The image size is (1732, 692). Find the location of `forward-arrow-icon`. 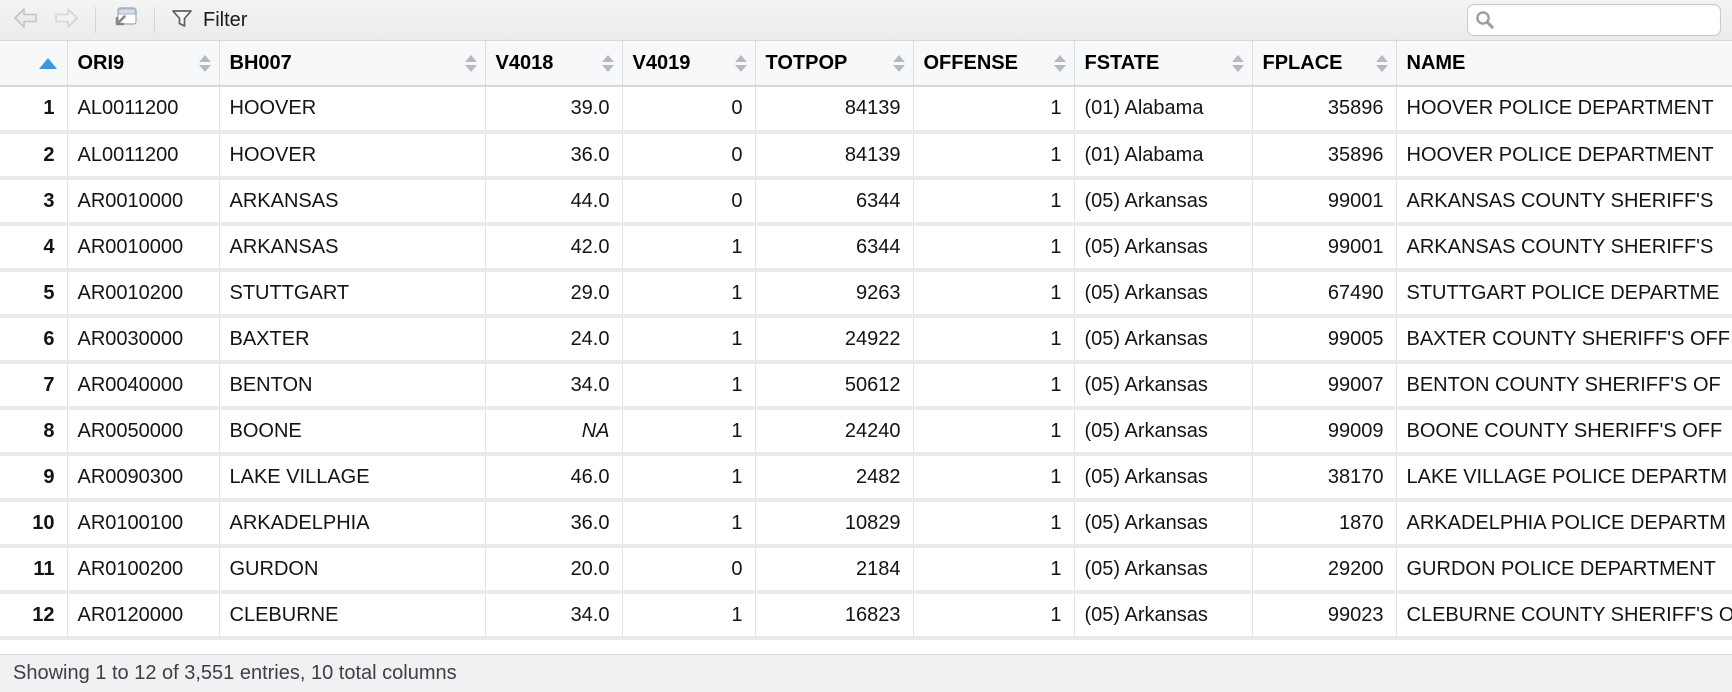

forward-arrow-icon is located at coordinates (66, 20).